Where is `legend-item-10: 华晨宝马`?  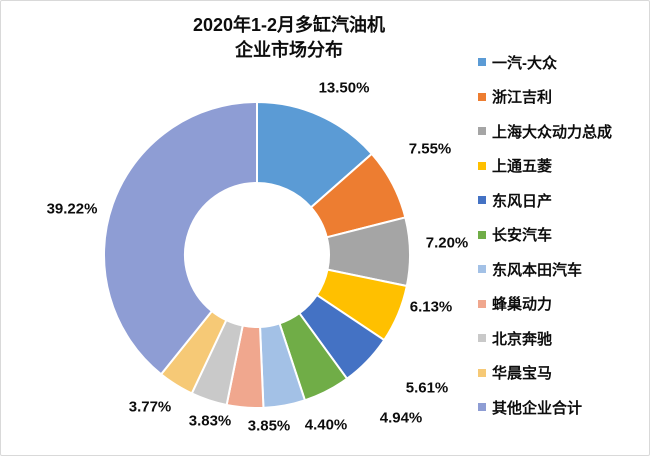
legend-item-10: 华晨宝马 is located at coordinates (545, 373).